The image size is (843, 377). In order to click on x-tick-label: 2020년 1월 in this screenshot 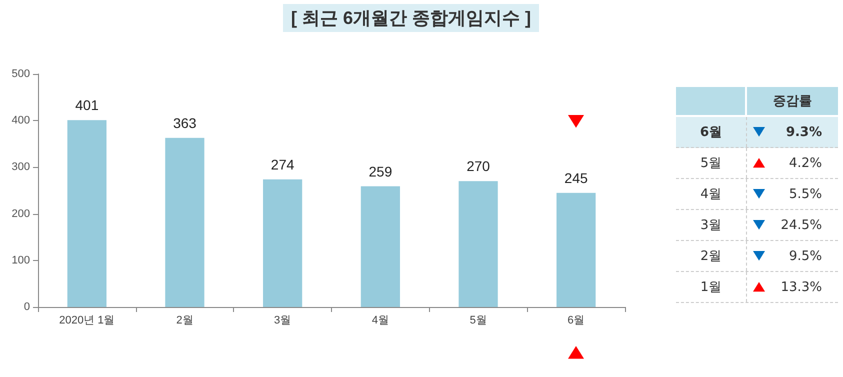, I will do `click(87, 320)`.